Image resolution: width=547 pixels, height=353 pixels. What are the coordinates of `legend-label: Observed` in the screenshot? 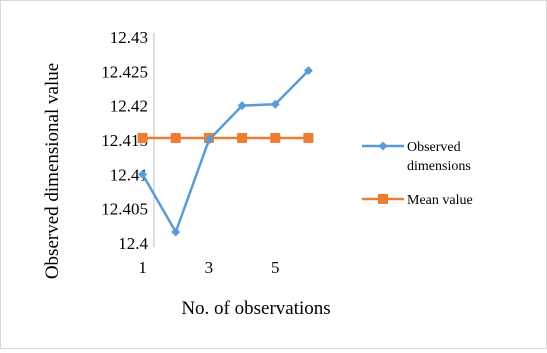 It's located at (434, 147).